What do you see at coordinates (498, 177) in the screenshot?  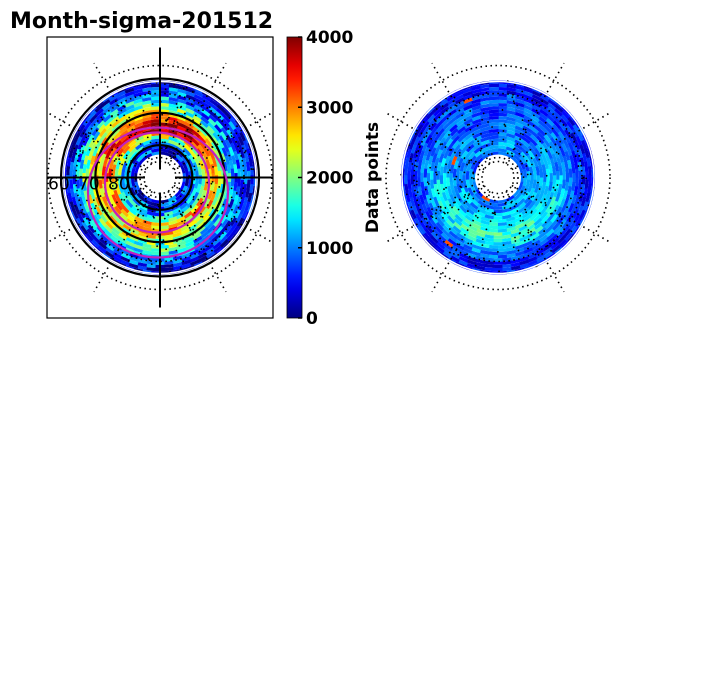 I see `dotted-latitude-circle` at bounding box center [498, 177].